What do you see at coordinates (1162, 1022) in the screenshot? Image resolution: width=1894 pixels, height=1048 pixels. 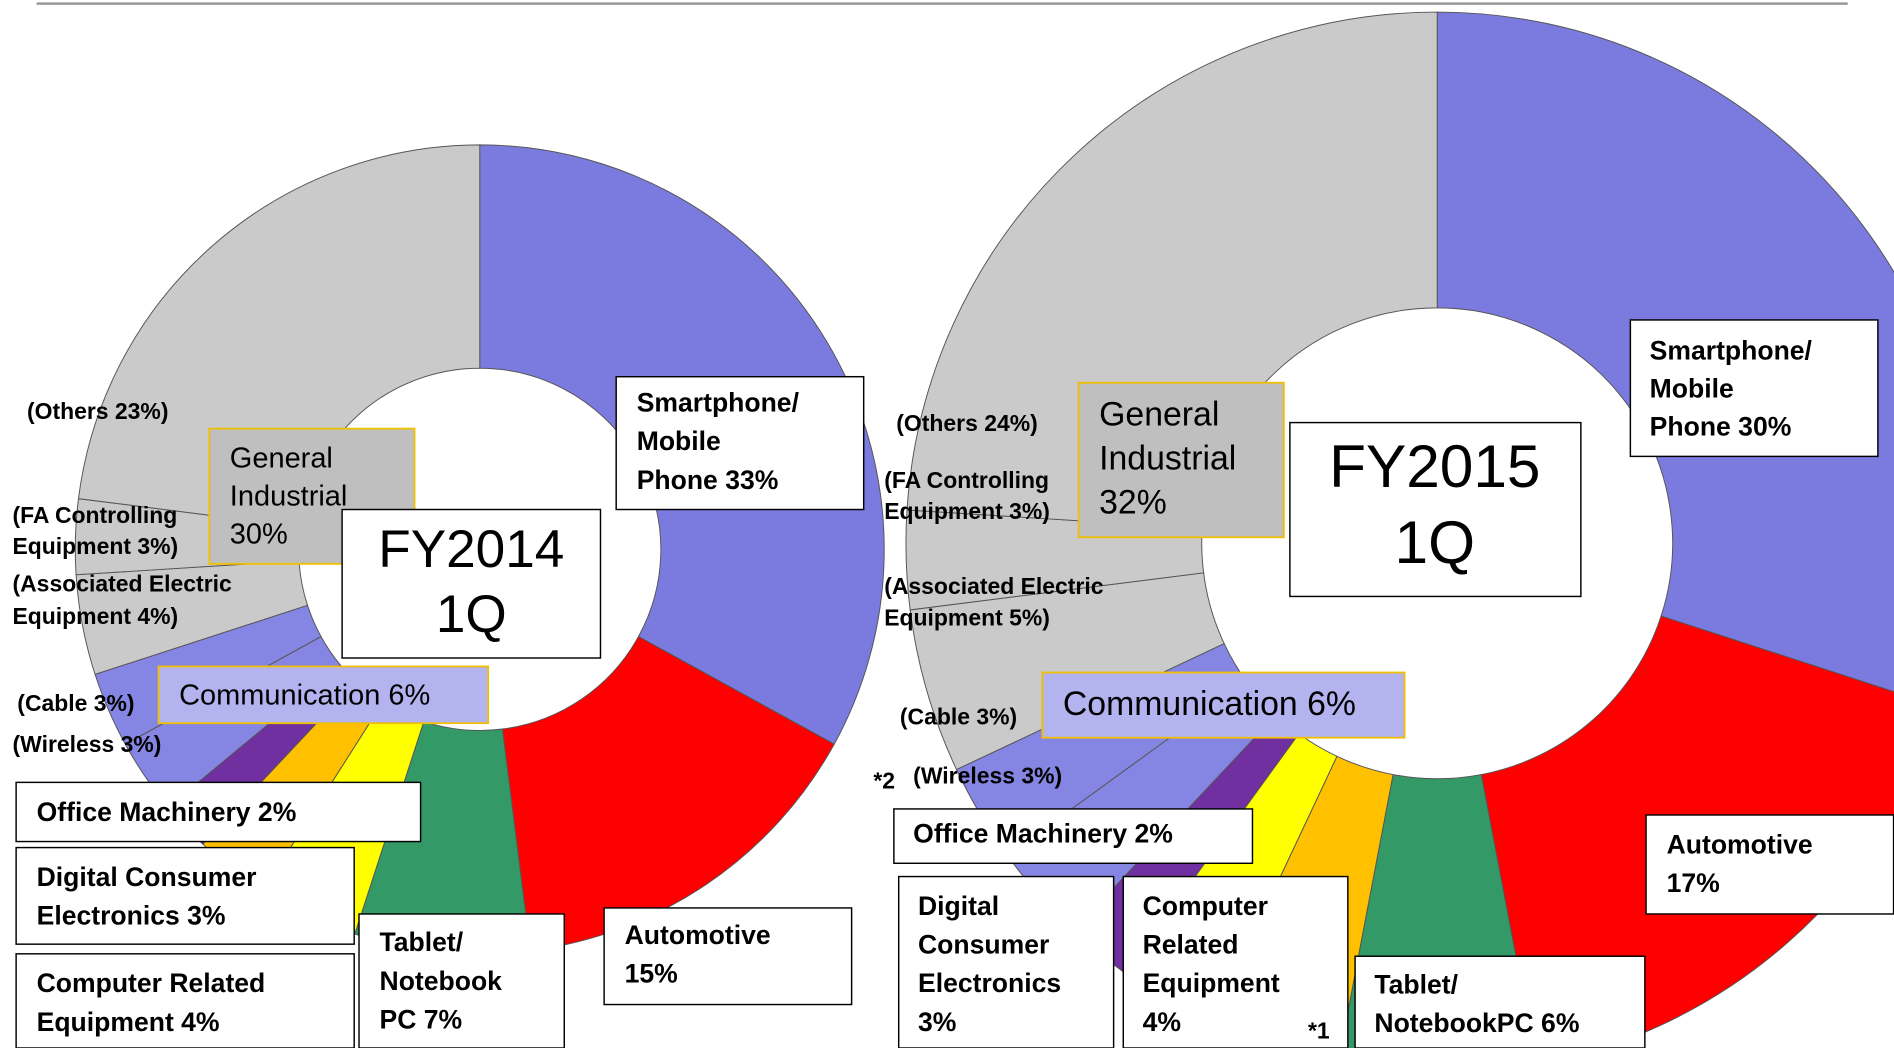 I see `slice-label: 4%` at bounding box center [1162, 1022].